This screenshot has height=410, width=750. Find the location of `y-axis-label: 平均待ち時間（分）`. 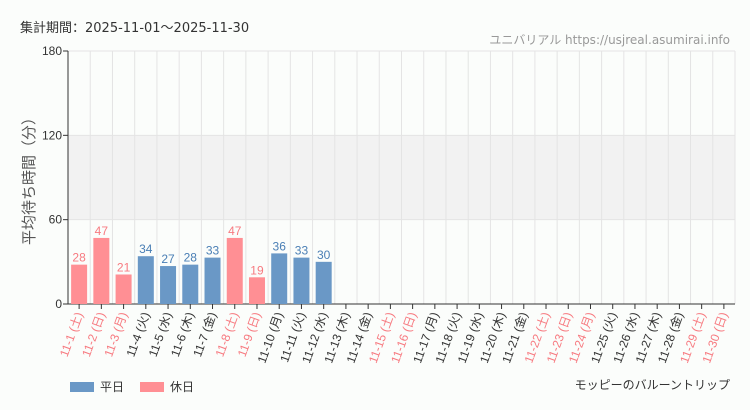

y-axis-label: 平均待ち時間（分） is located at coordinates (29, 177).